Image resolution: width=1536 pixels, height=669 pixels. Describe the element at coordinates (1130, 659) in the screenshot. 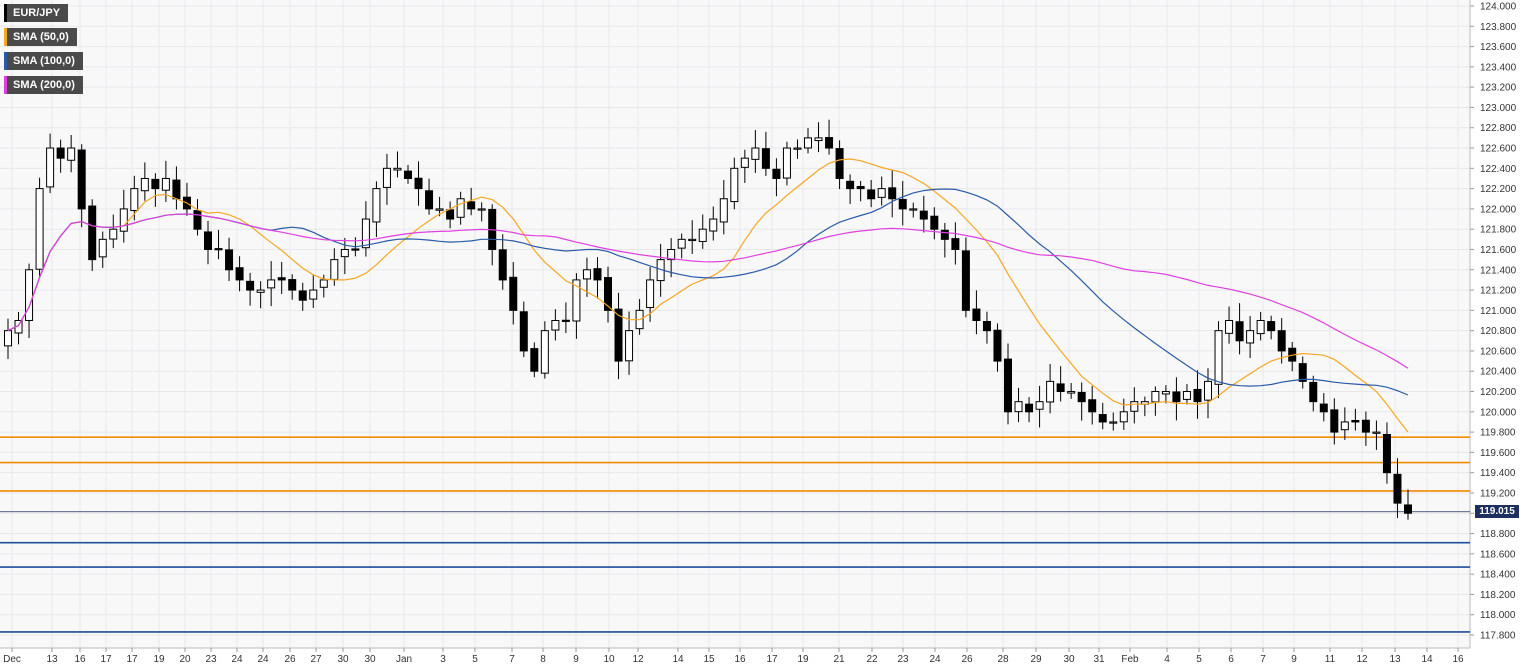

I see `x-tick-label: Feb` at that location.